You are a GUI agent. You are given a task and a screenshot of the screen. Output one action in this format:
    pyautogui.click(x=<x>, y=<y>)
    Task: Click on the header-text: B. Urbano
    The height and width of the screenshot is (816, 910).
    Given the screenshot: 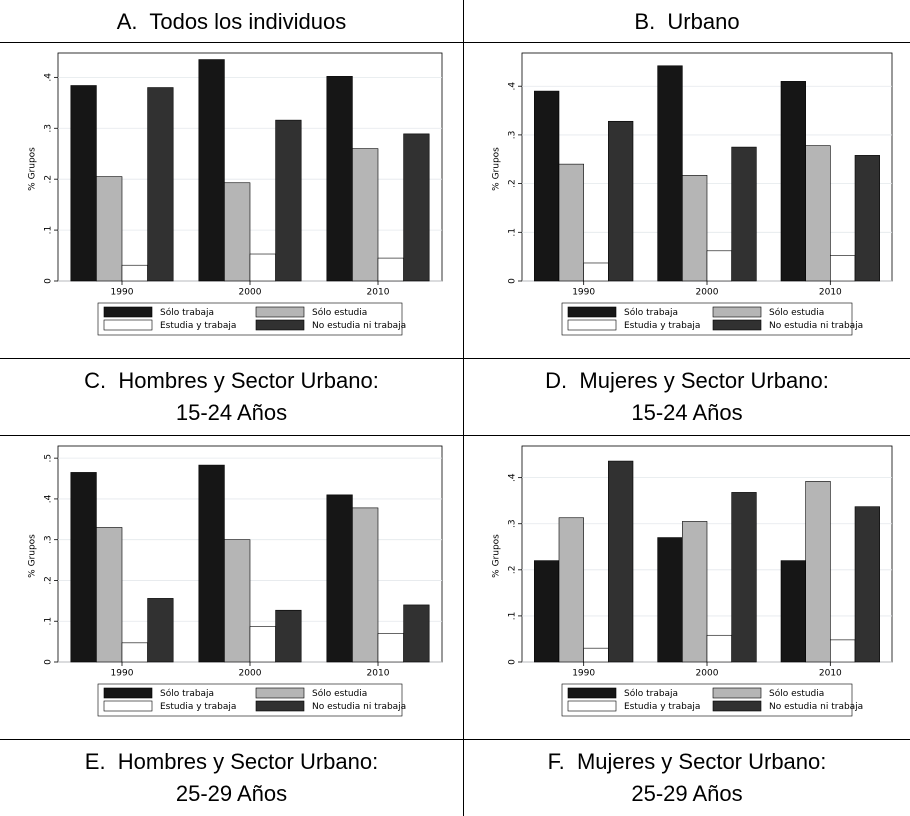 What is the action you would take?
    pyautogui.click(x=687, y=22)
    